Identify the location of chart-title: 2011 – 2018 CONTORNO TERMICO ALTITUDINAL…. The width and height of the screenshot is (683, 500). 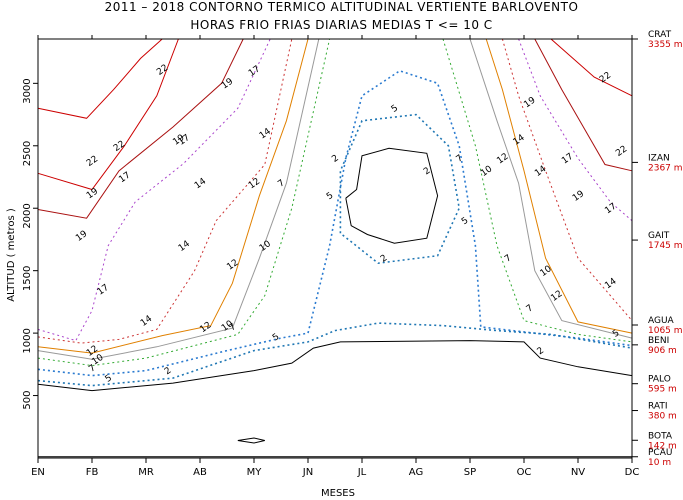
(341, 7).